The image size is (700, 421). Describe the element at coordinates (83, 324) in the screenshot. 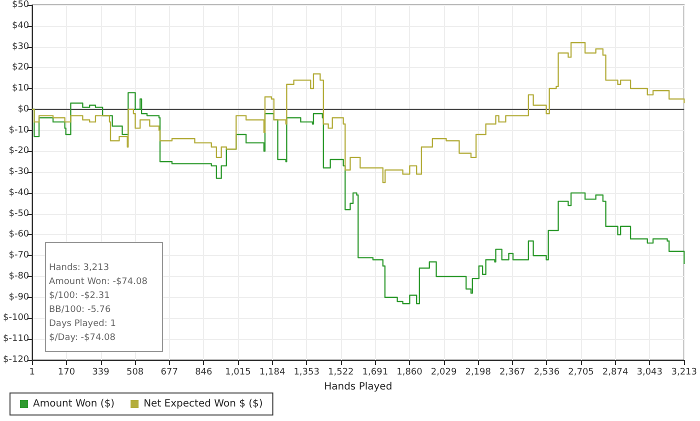

I see `annotation: Days Played: 1` at that location.